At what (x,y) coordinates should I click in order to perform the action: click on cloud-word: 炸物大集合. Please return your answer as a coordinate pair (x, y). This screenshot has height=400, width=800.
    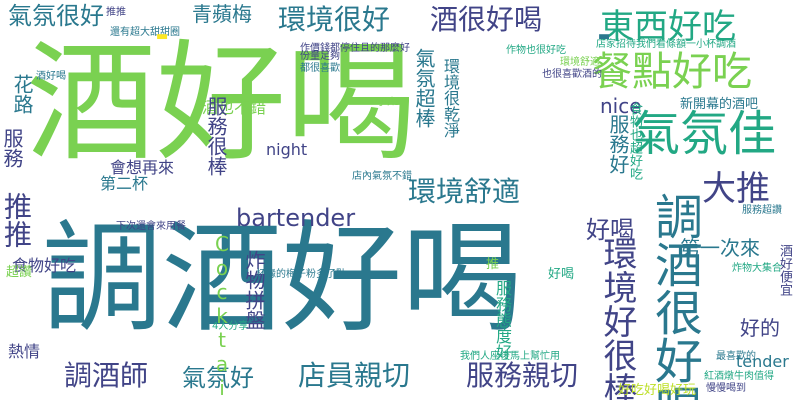
    Looking at the image, I should click on (757, 268).